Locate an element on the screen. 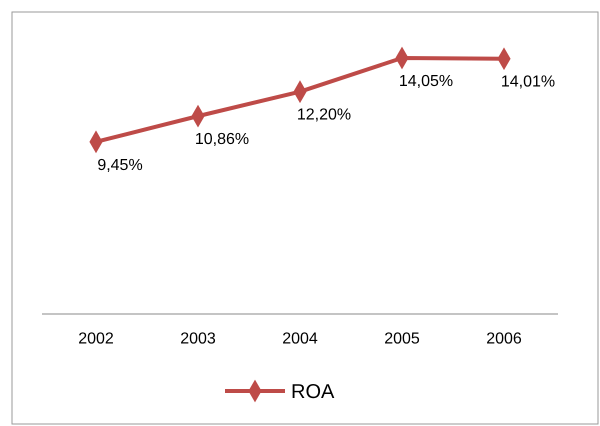 The image size is (600, 426). x-tick-label: 2006 is located at coordinates (504, 339).